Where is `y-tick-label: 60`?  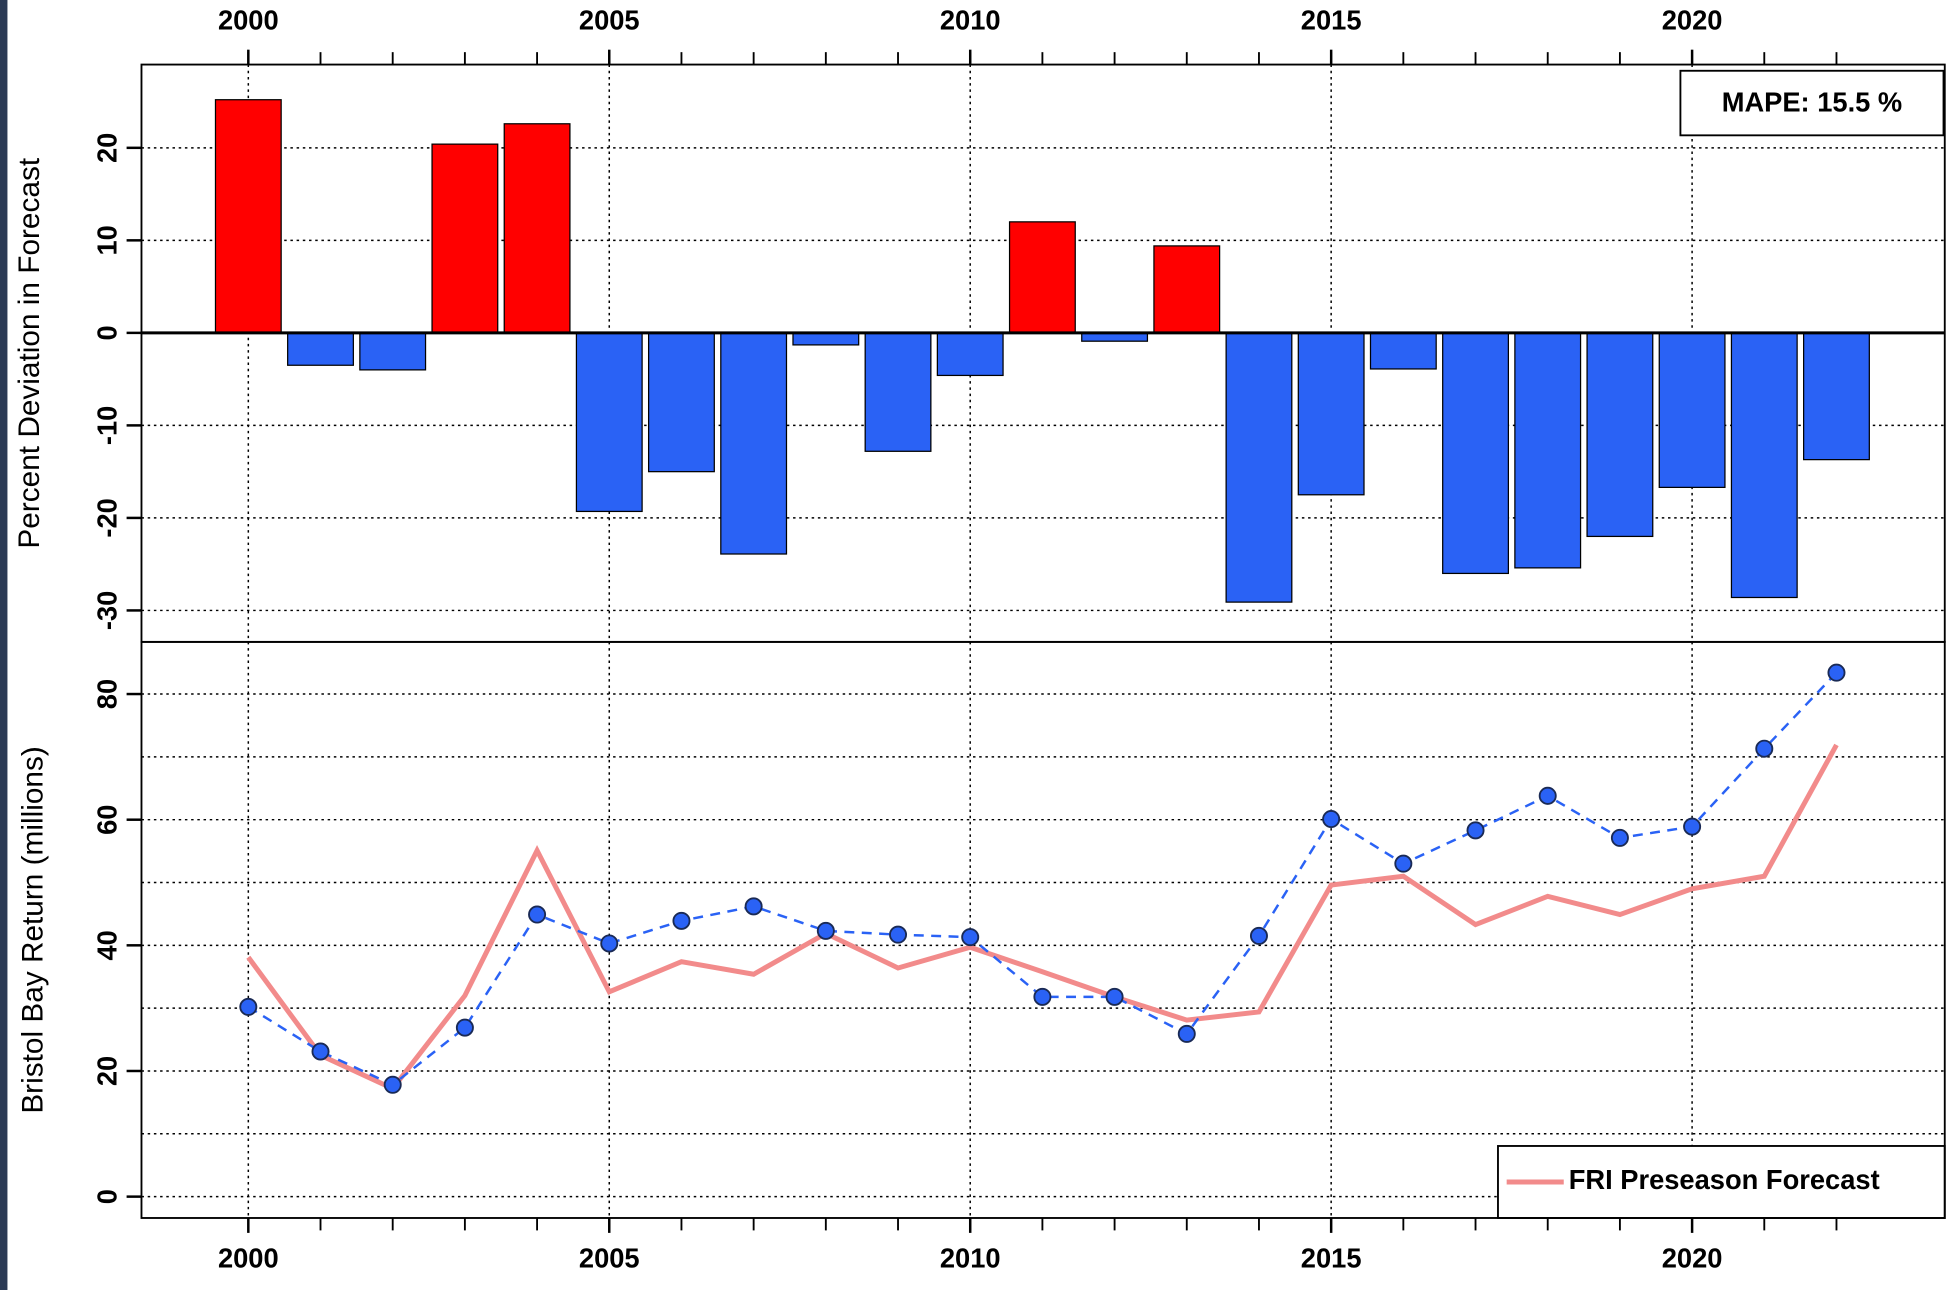
y-tick-label: 60 is located at coordinates (106, 819).